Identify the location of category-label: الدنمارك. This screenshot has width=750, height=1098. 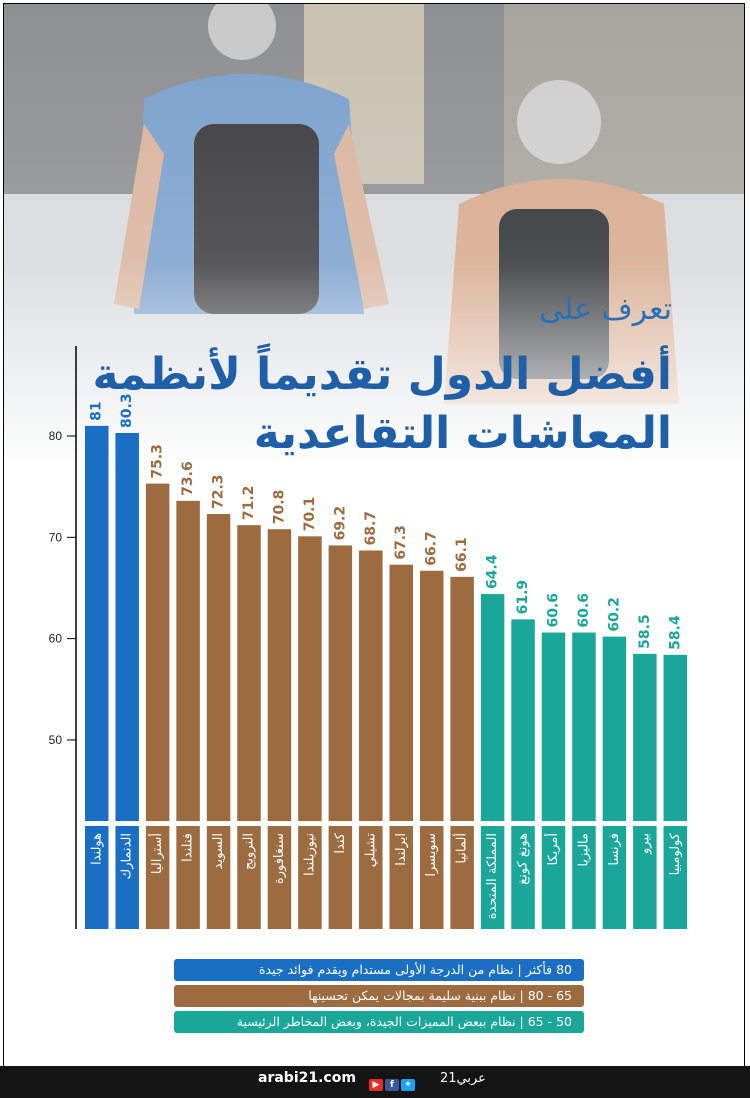
(127, 856).